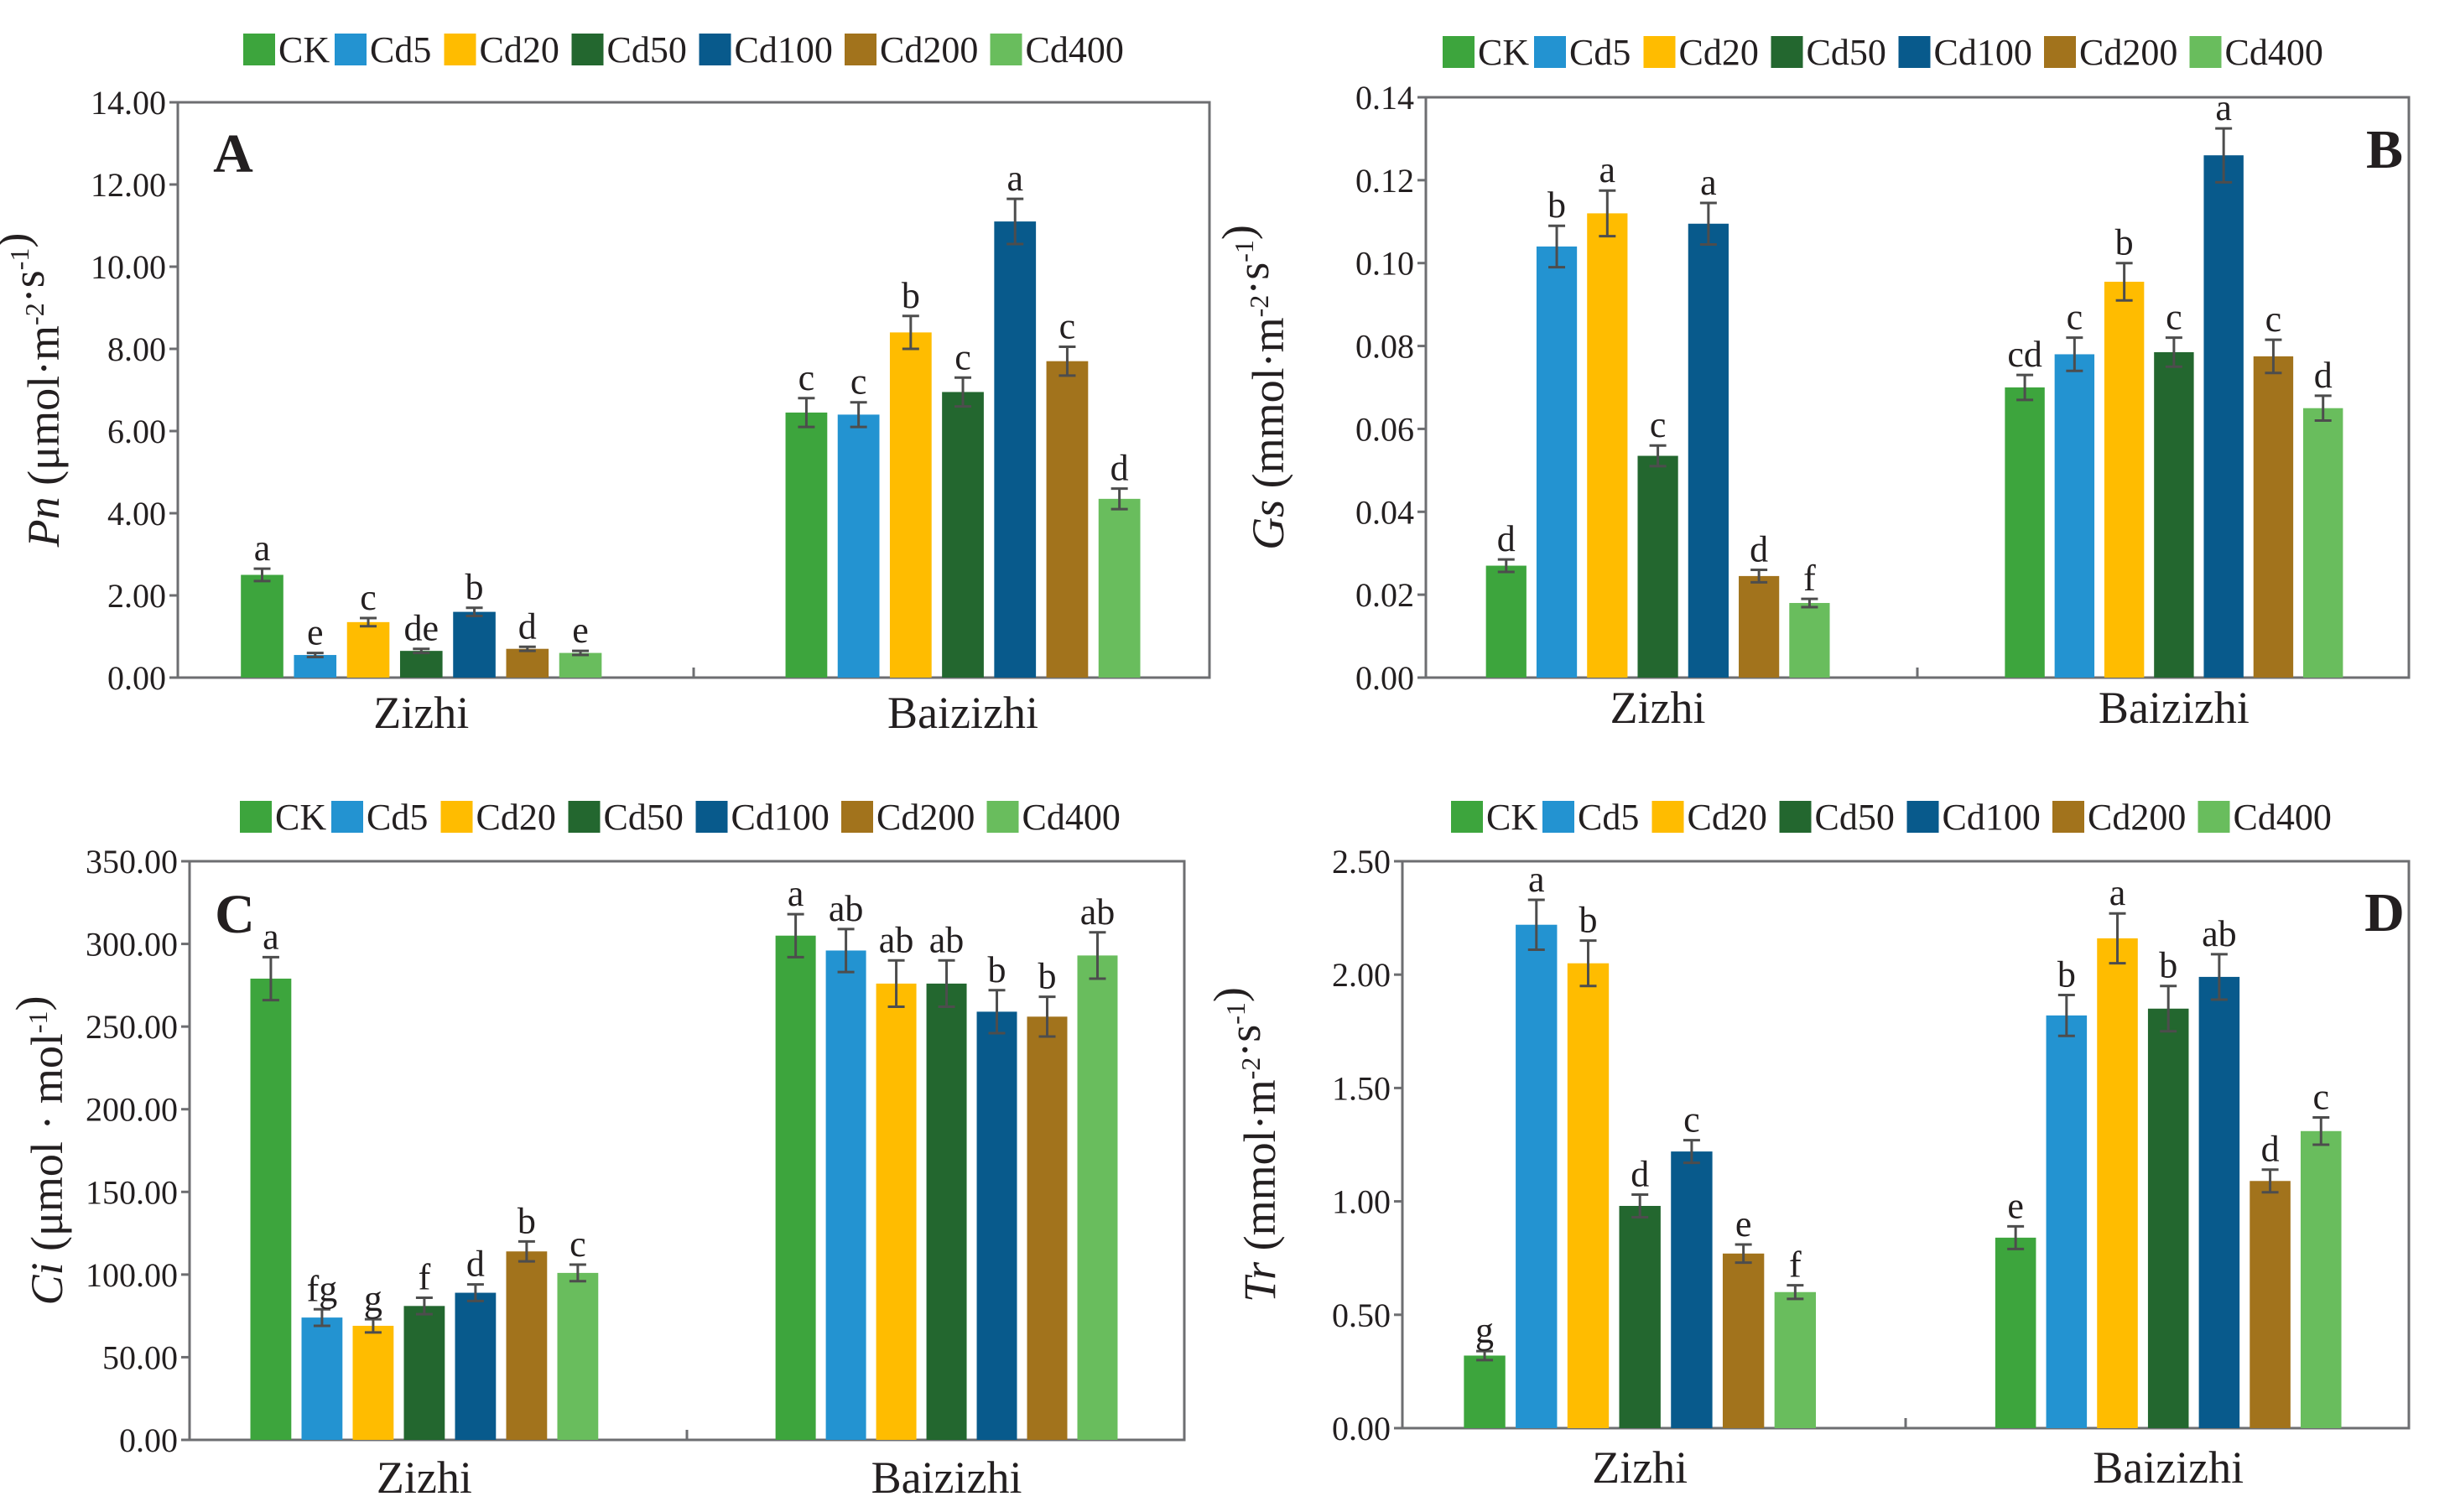 Image resolution: width=2455 pixels, height=1512 pixels. I want to click on y-tick-label: 0.08, so click(1384, 347).